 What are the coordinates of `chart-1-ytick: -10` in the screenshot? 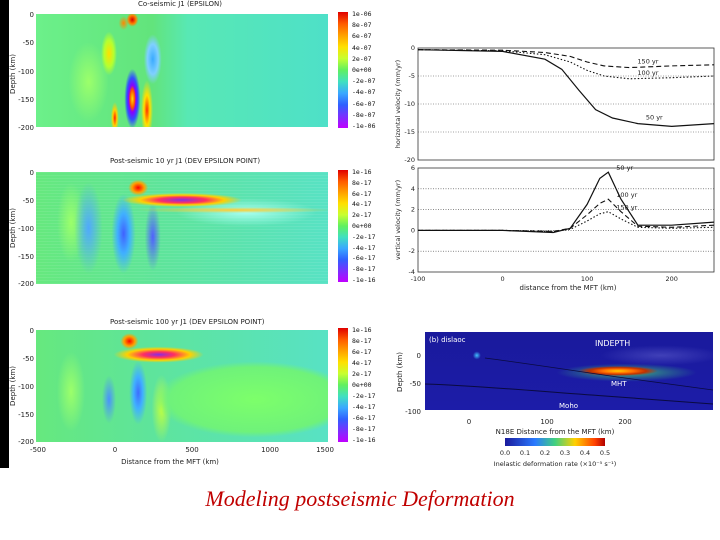 It's located at (409, 104).